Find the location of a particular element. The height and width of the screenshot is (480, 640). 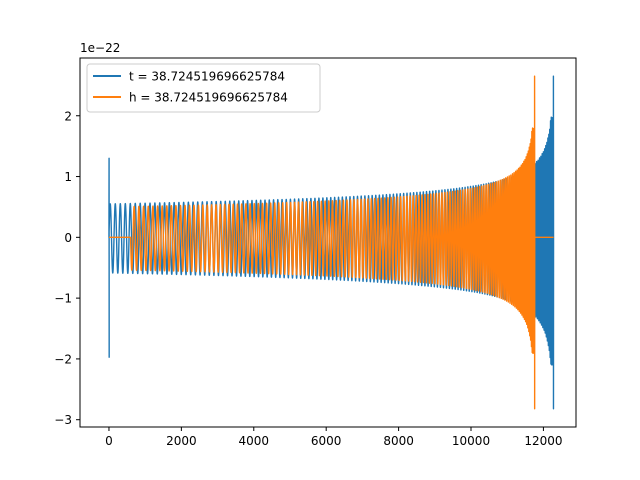

legend-box is located at coordinates (203, 88).